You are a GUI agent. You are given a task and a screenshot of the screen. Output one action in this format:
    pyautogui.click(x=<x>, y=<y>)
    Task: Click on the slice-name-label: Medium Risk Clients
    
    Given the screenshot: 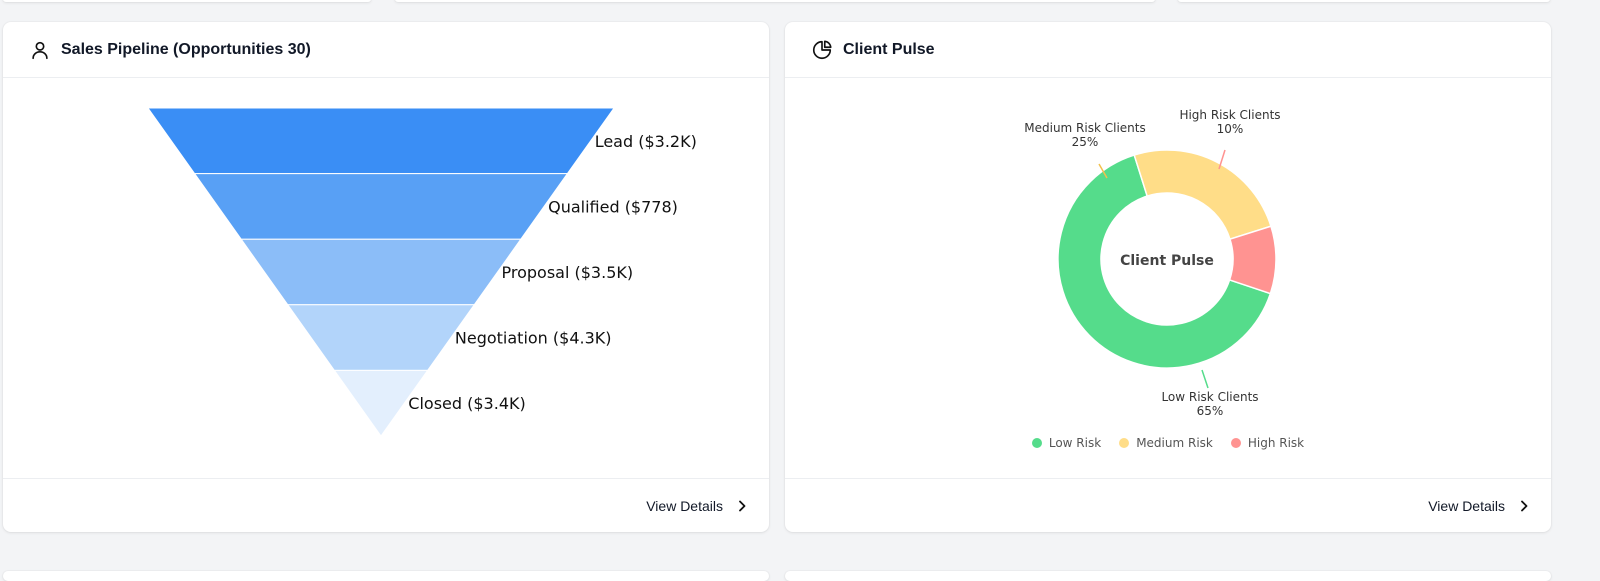 What is the action you would take?
    pyautogui.click(x=1084, y=128)
    